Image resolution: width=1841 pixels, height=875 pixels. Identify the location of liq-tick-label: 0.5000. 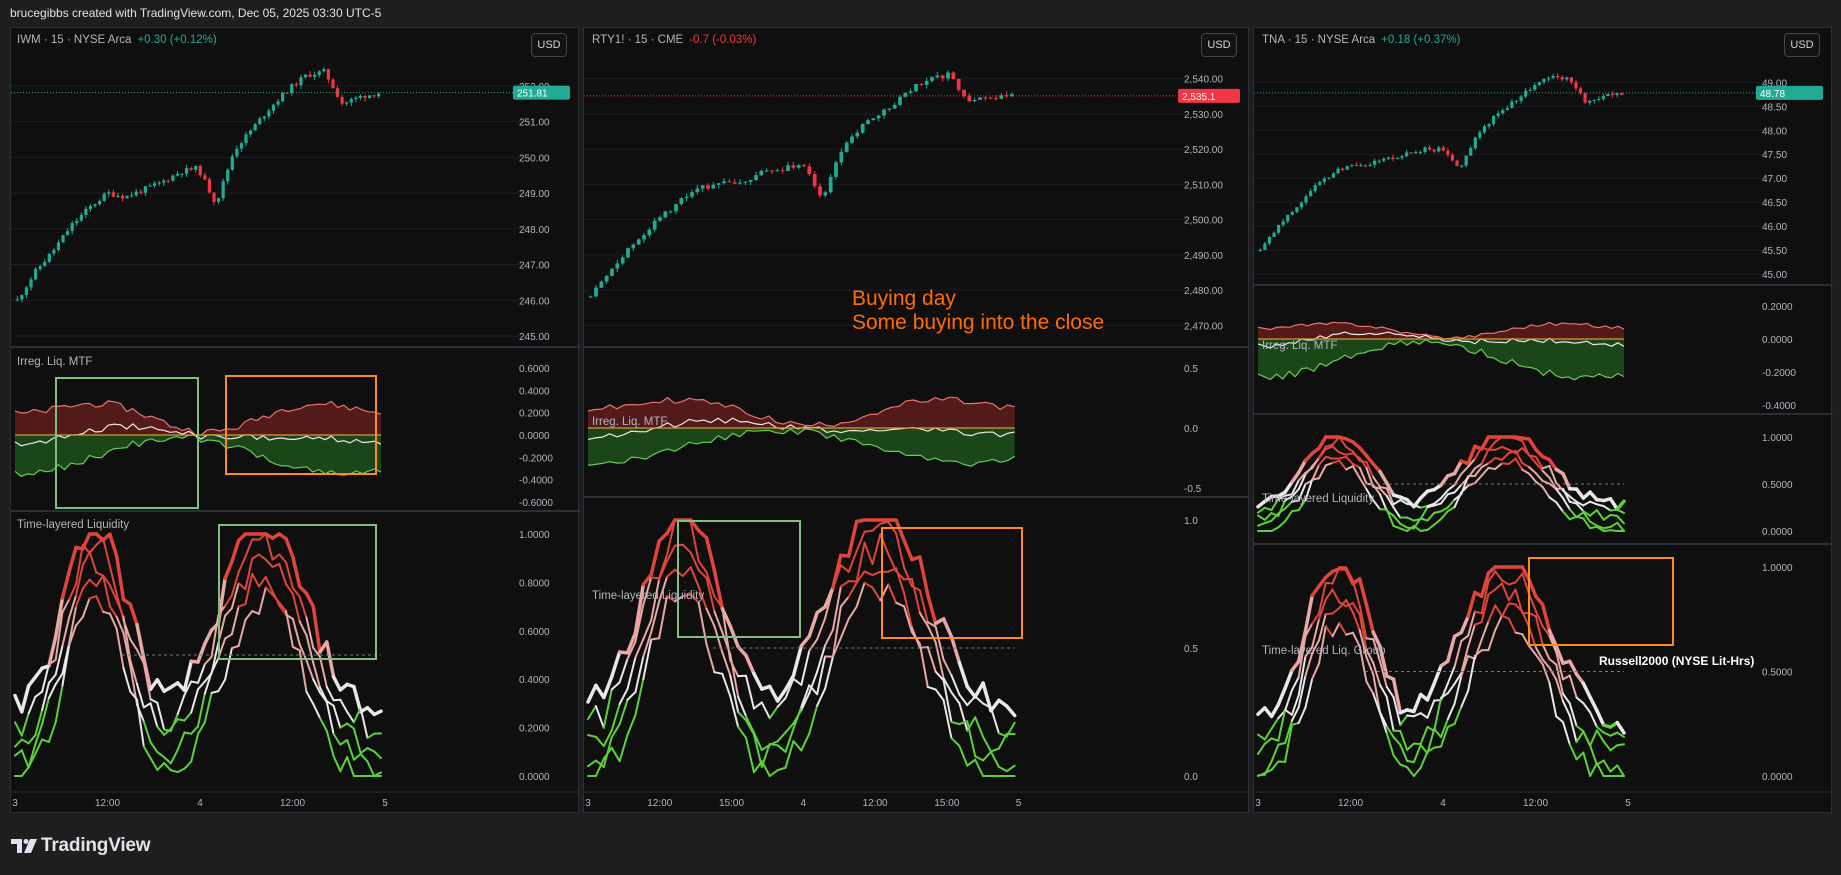
(1777, 673).